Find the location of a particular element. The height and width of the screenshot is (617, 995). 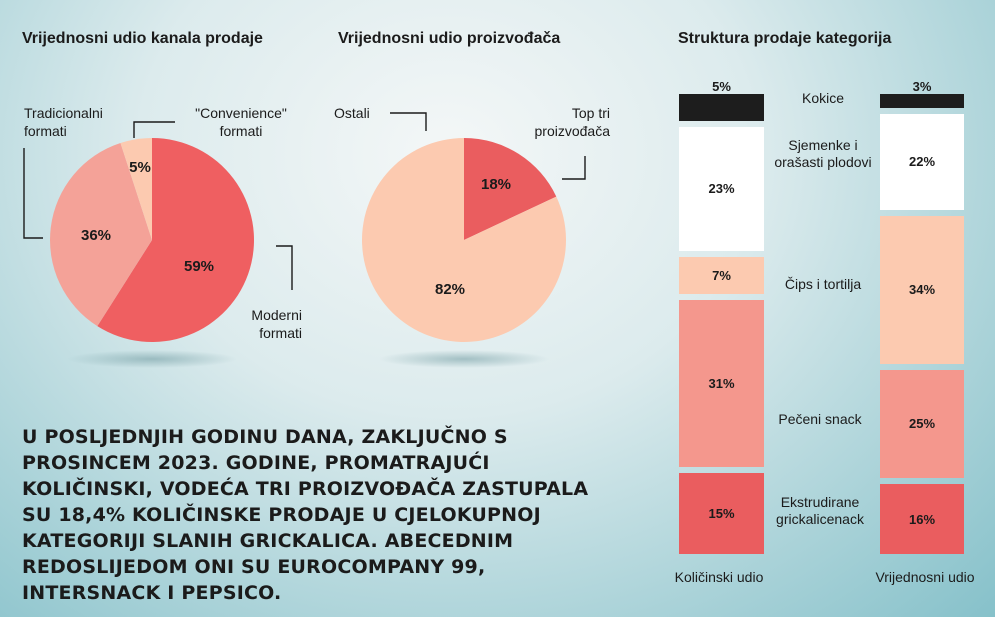

label-sjemenke: Sjemenke i orašasti plodovi is located at coordinates (823, 153).